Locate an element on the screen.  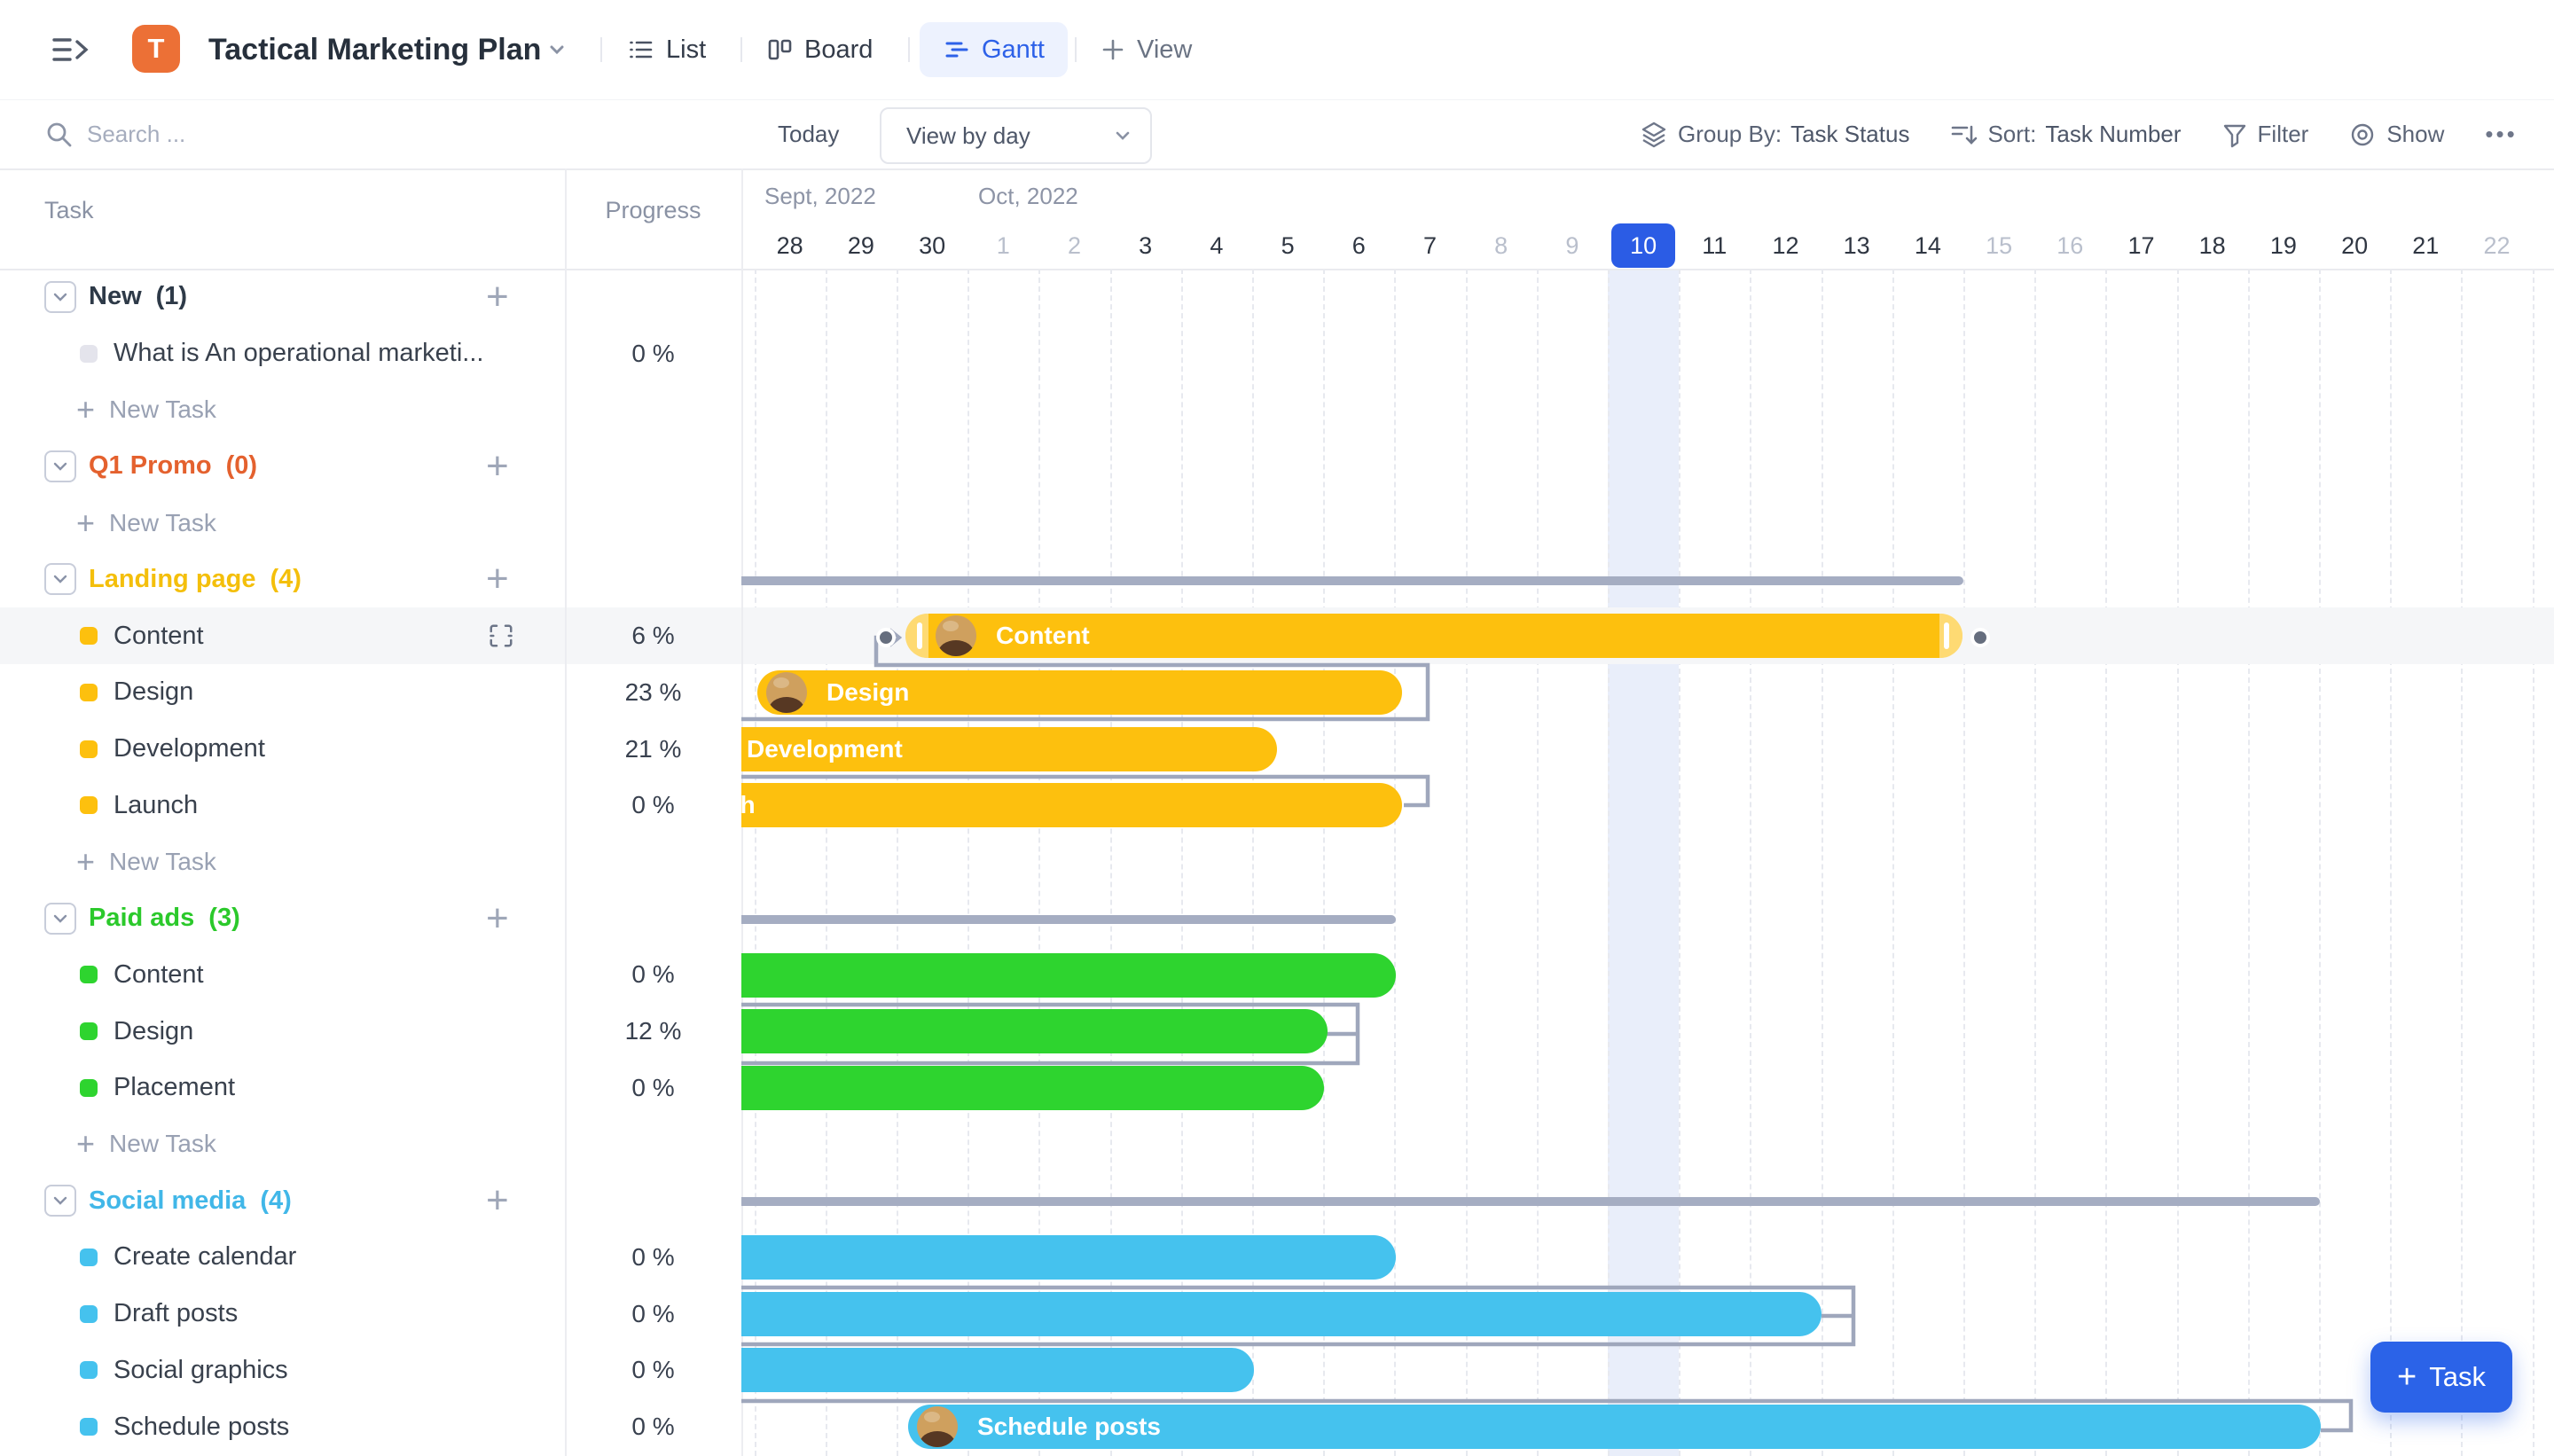
expand-task-icon is located at coordinates (501, 635).